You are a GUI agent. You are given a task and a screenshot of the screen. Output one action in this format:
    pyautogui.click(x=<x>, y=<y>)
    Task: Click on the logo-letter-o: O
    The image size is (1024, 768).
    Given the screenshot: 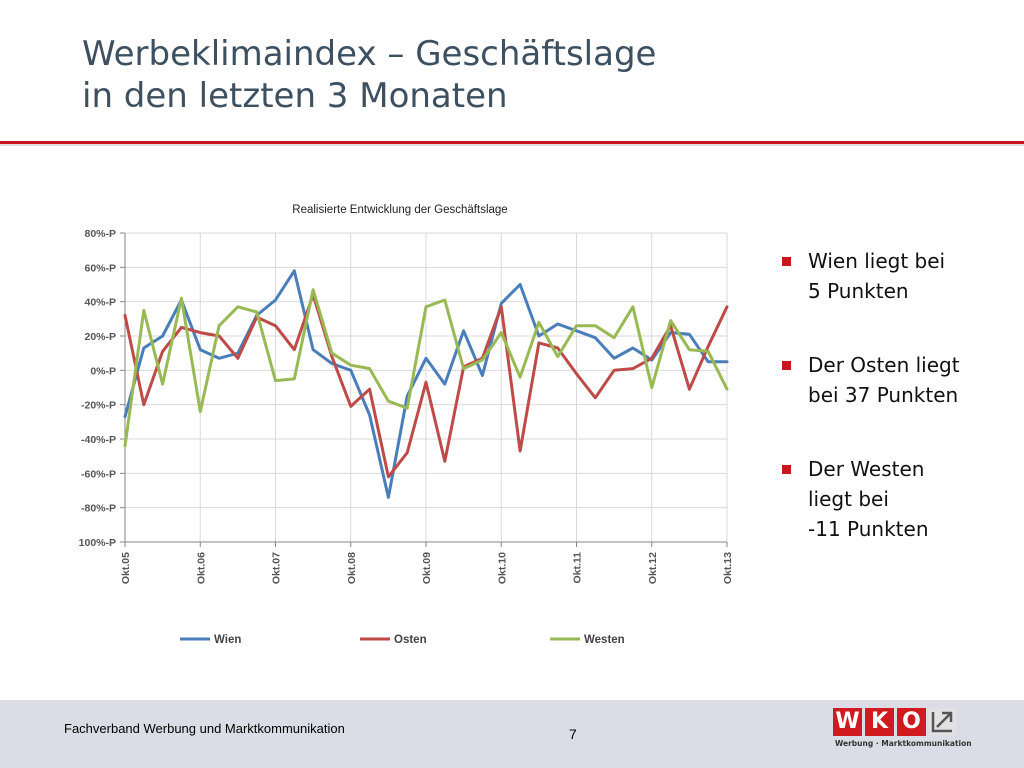 What is the action you would take?
    pyautogui.click(x=911, y=722)
    